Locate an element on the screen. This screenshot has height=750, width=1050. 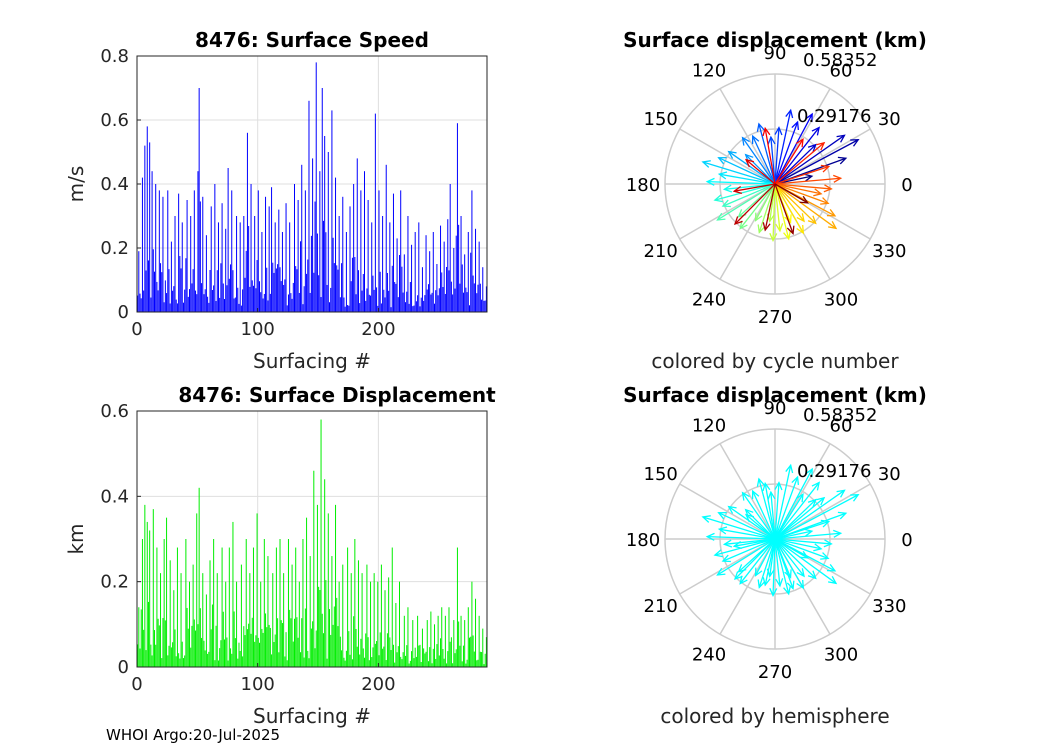
displacement-grid is located at coordinates (312, 539).